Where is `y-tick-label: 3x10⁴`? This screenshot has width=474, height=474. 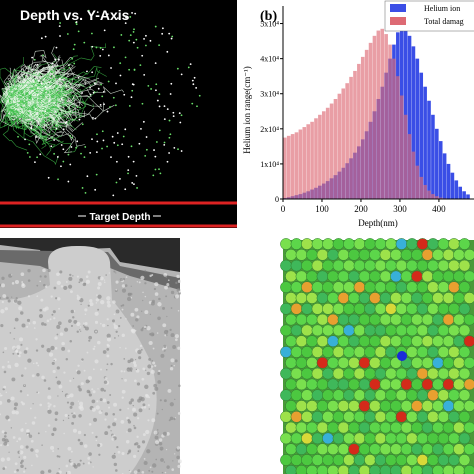
y-tick-label: 3x10⁴ is located at coordinates (269, 94).